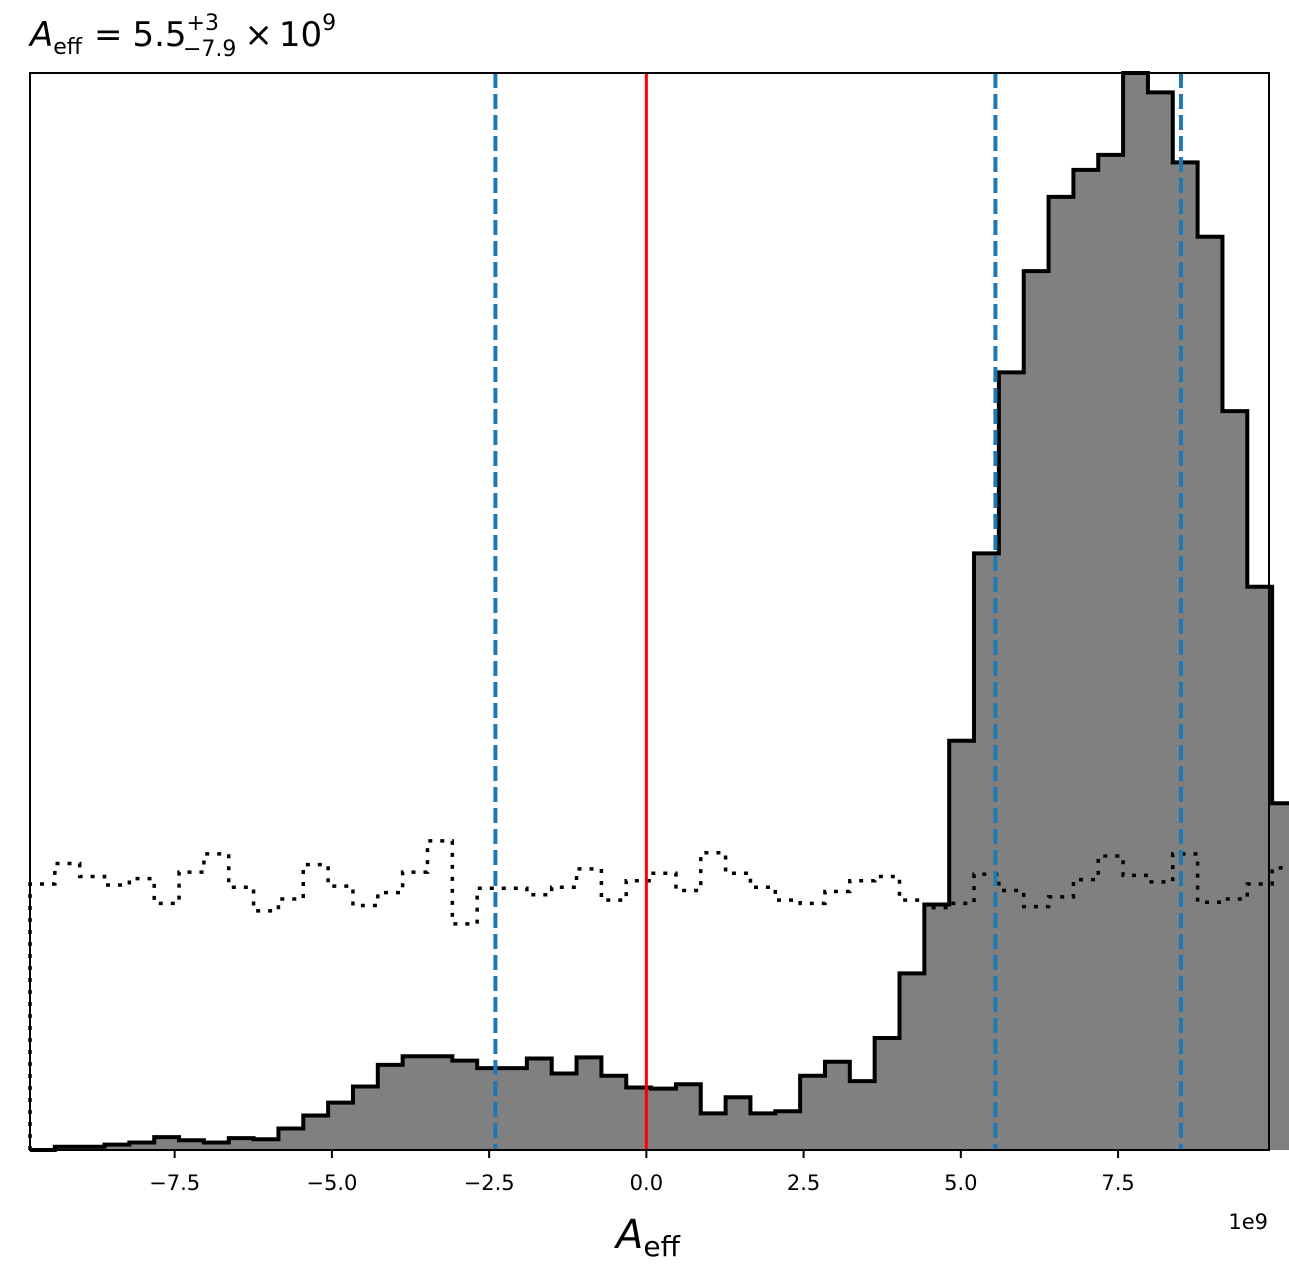 The width and height of the screenshot is (1289, 1278). Describe the element at coordinates (628, 1235) in the screenshot. I see `xlabel-symbol: A` at that location.